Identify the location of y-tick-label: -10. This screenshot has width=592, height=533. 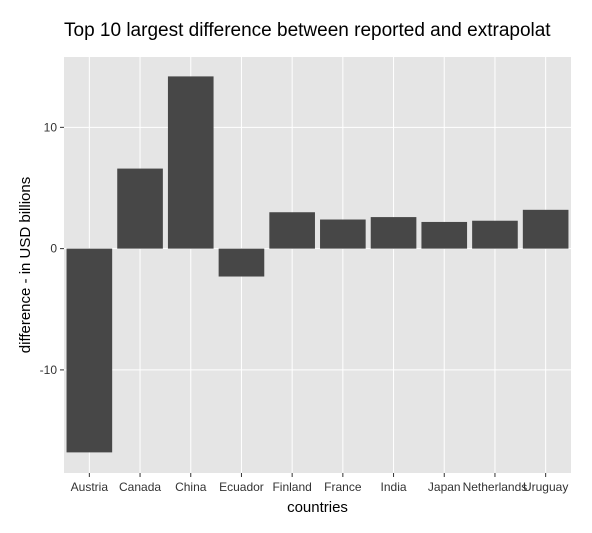
(49, 370).